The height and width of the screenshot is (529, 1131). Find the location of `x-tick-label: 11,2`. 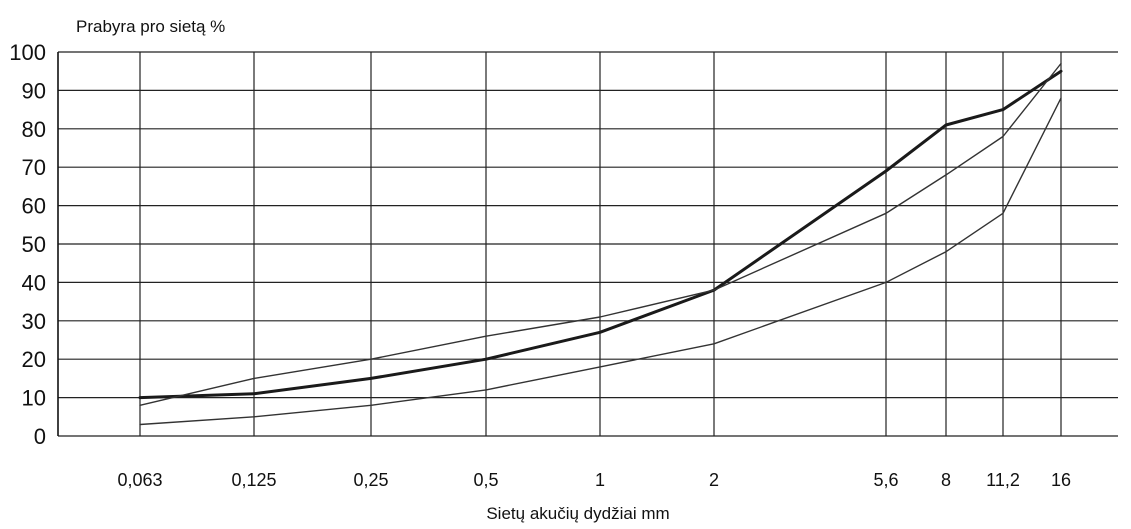

x-tick-label: 11,2 is located at coordinates (1003, 480).